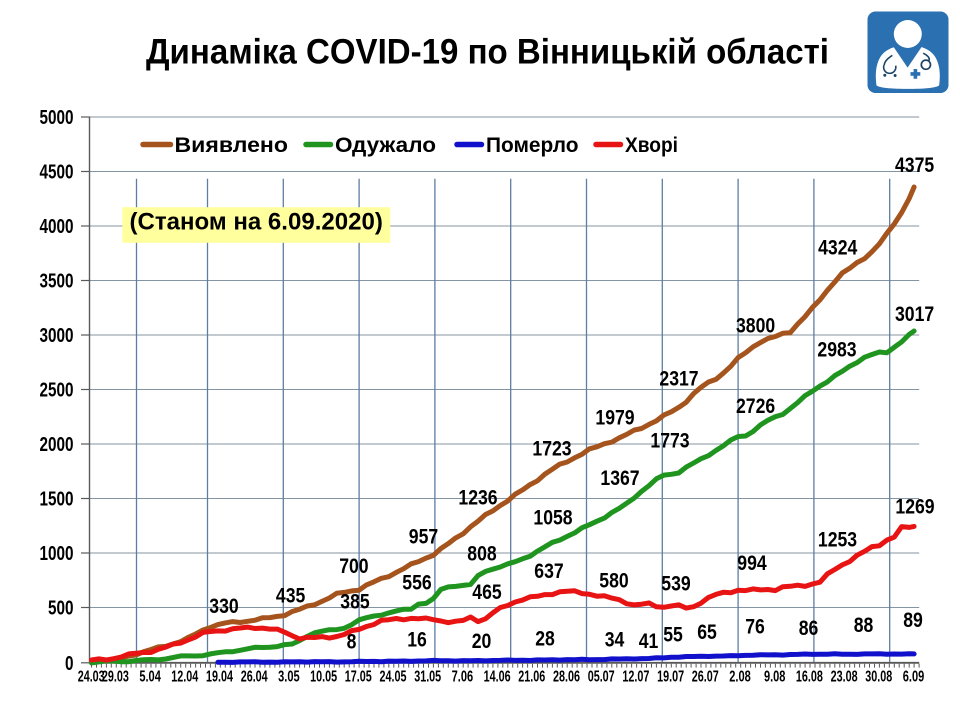 The height and width of the screenshot is (720, 960). Describe the element at coordinates (649, 641) in the screenshot. I see `svg-text: 41` at that location.